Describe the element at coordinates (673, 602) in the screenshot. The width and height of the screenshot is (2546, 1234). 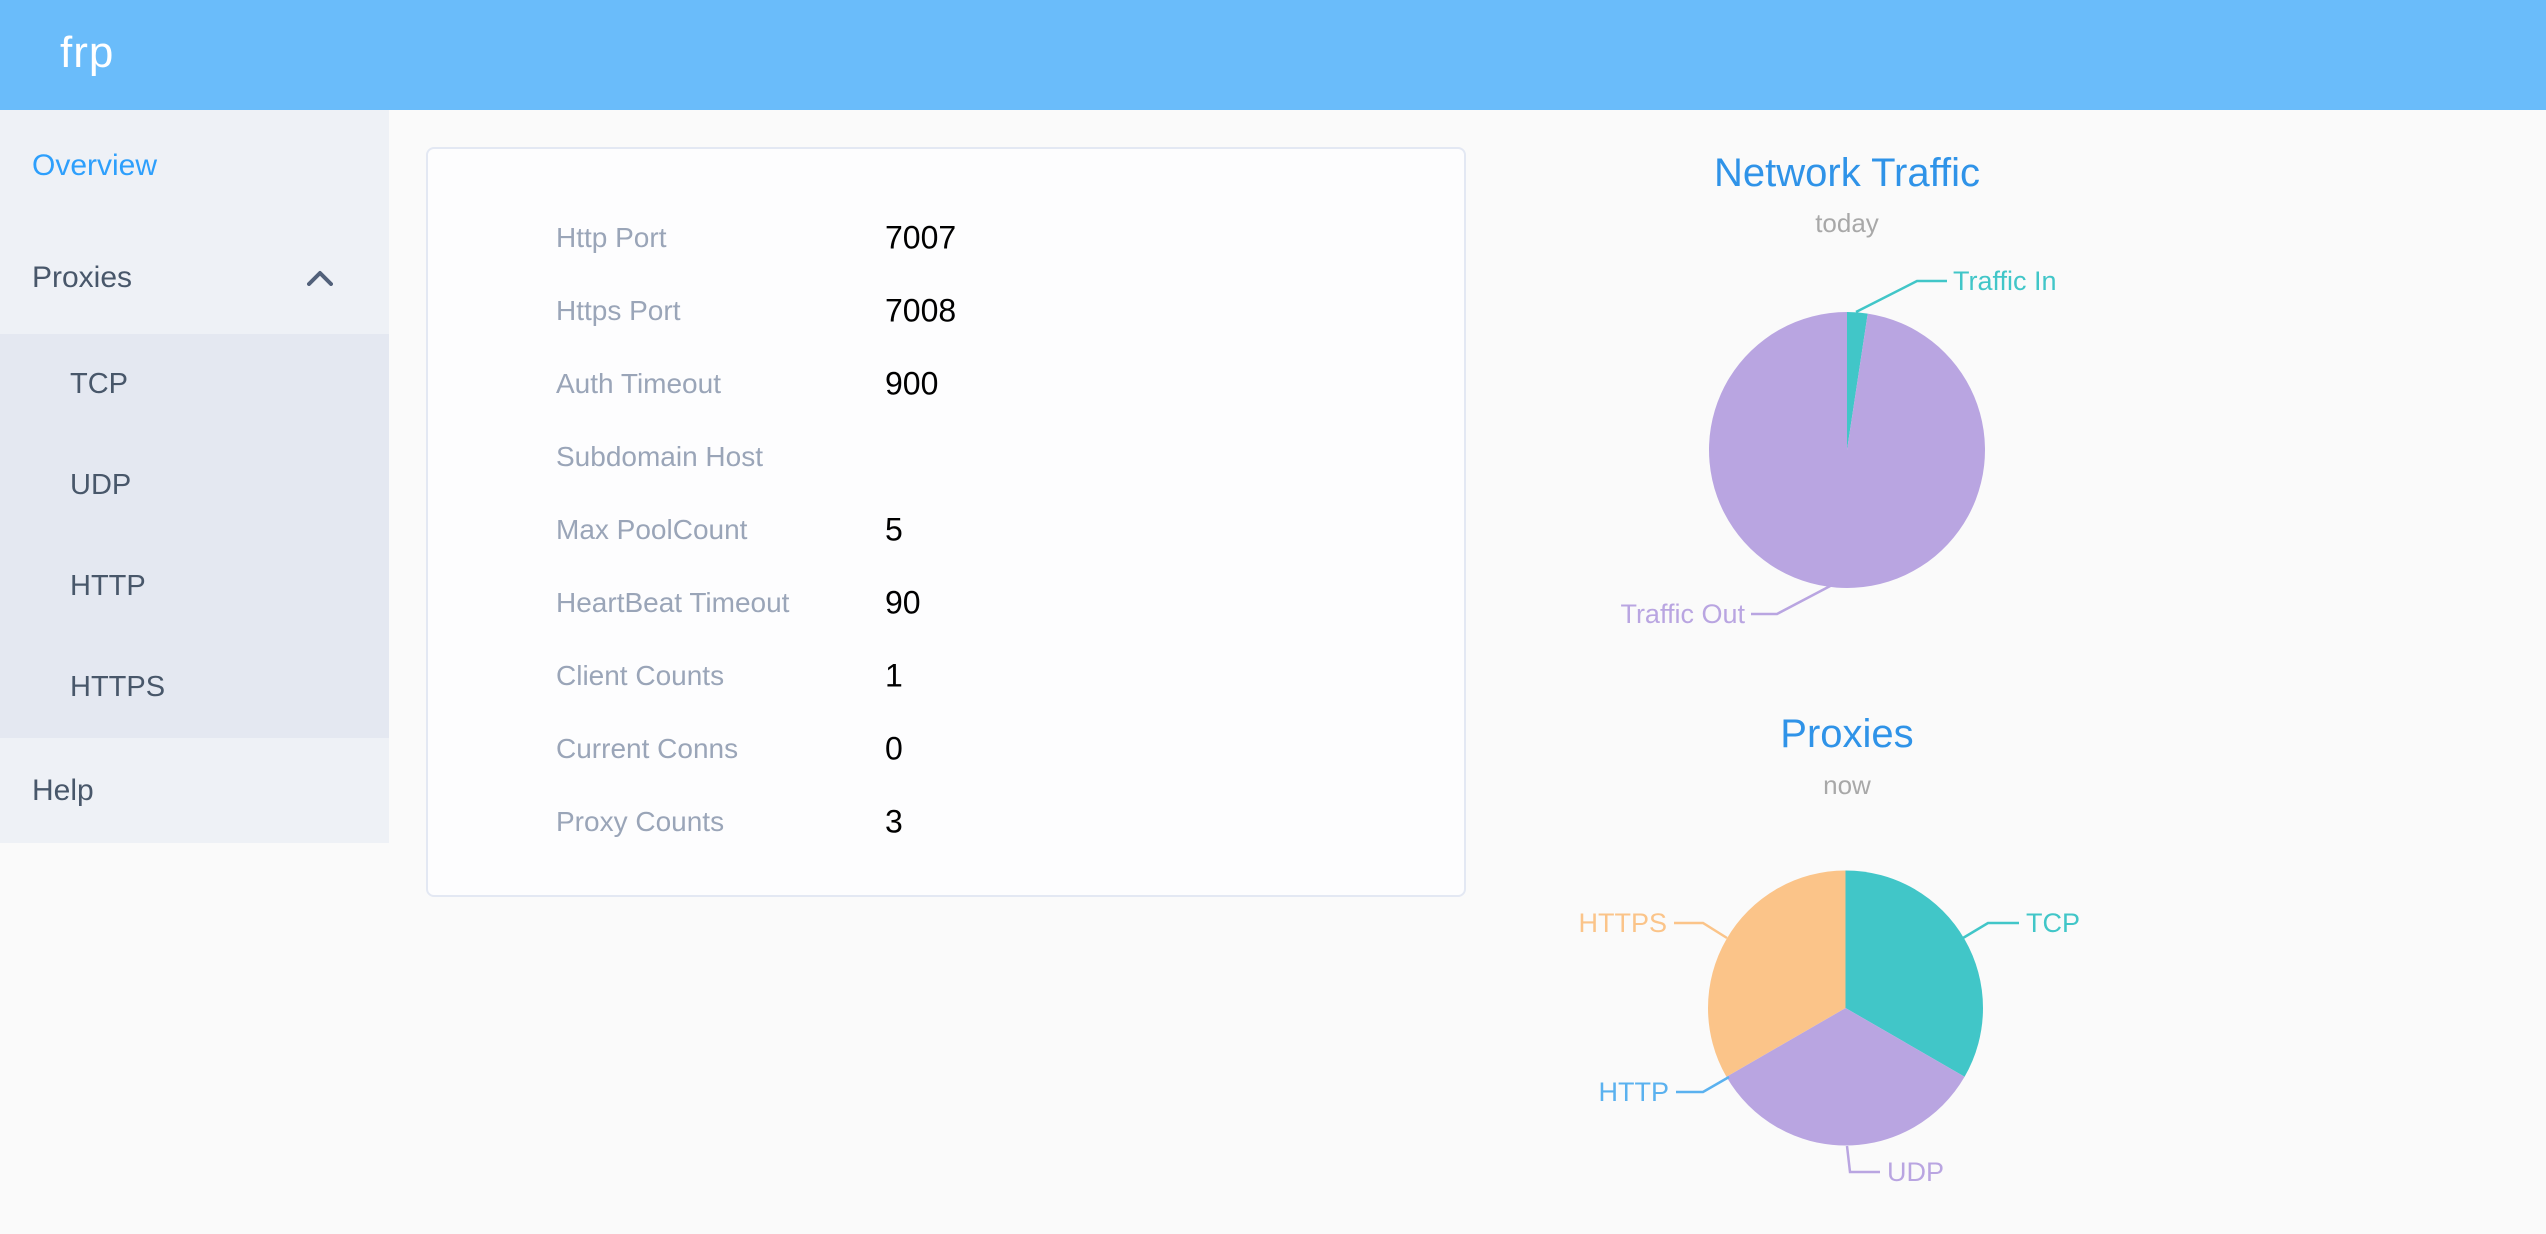
I see `config-label: HeartBeat Timeout` at that location.